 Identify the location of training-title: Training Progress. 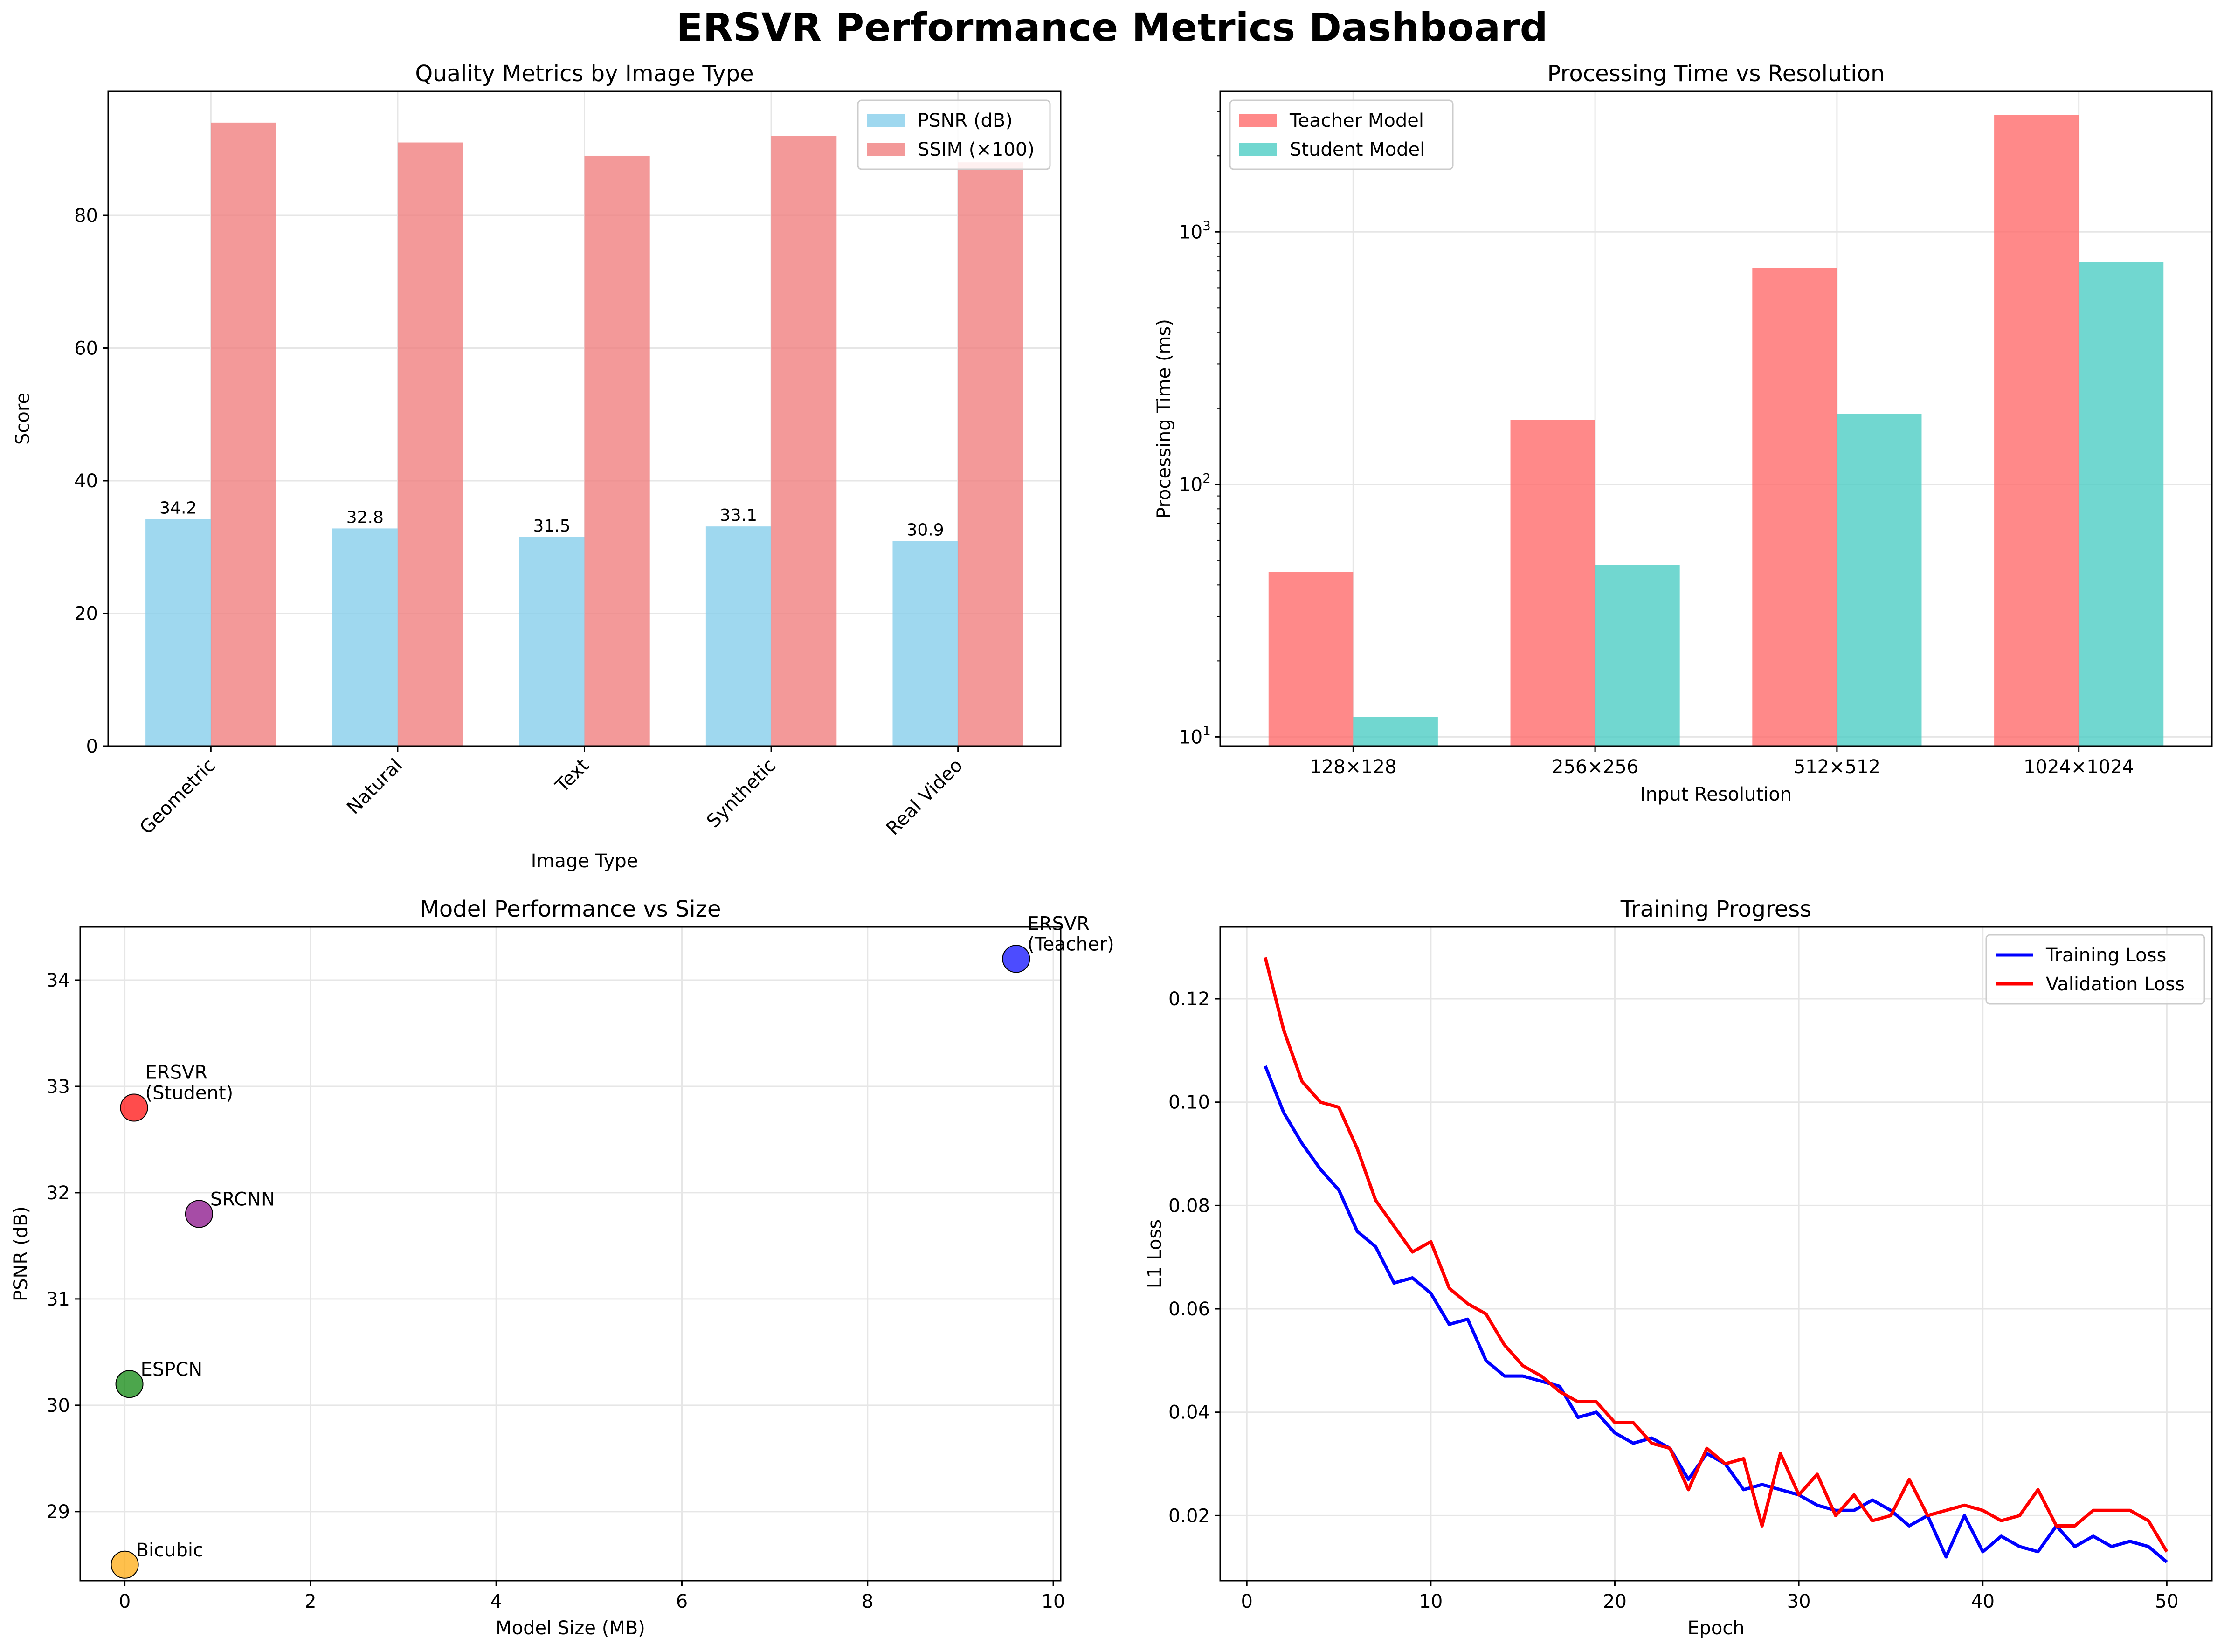
(1716, 909).